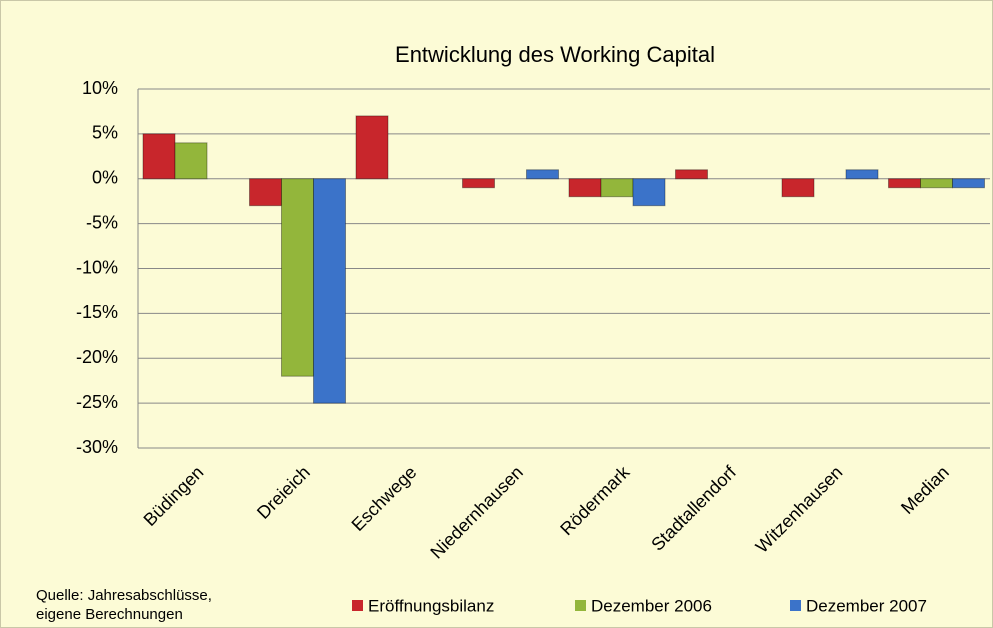 This screenshot has width=993, height=628. I want to click on y-tick-label: -5%, so click(102, 222).